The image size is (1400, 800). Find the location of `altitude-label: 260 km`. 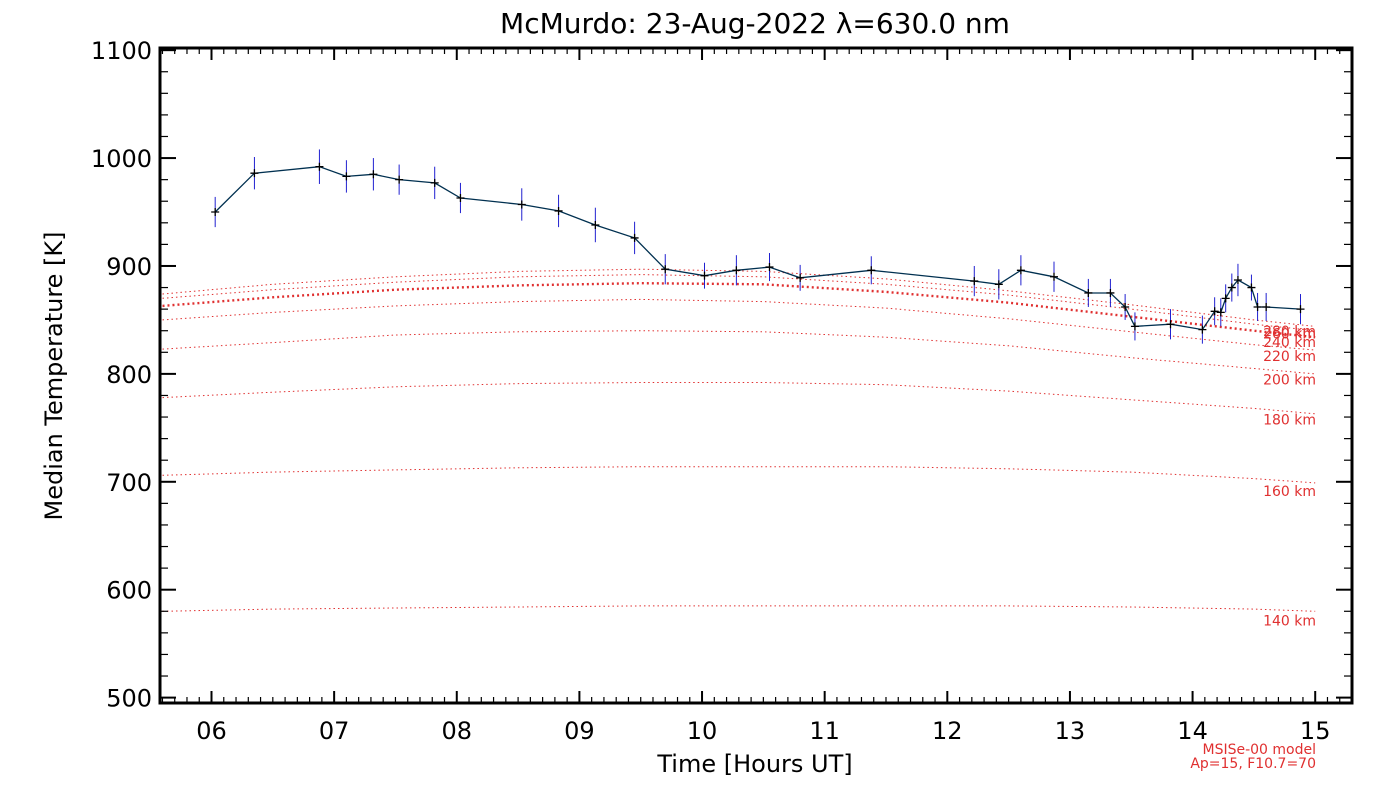

altitude-label: 260 km is located at coordinates (1289, 334).